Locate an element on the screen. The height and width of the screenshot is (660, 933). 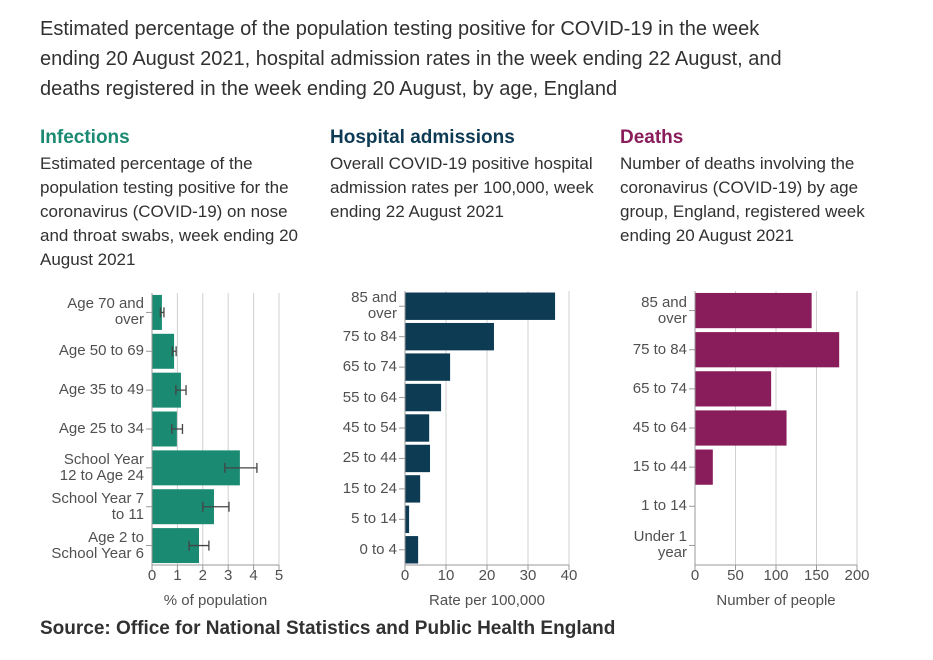
x-tick-label: 3 is located at coordinates (228, 575).